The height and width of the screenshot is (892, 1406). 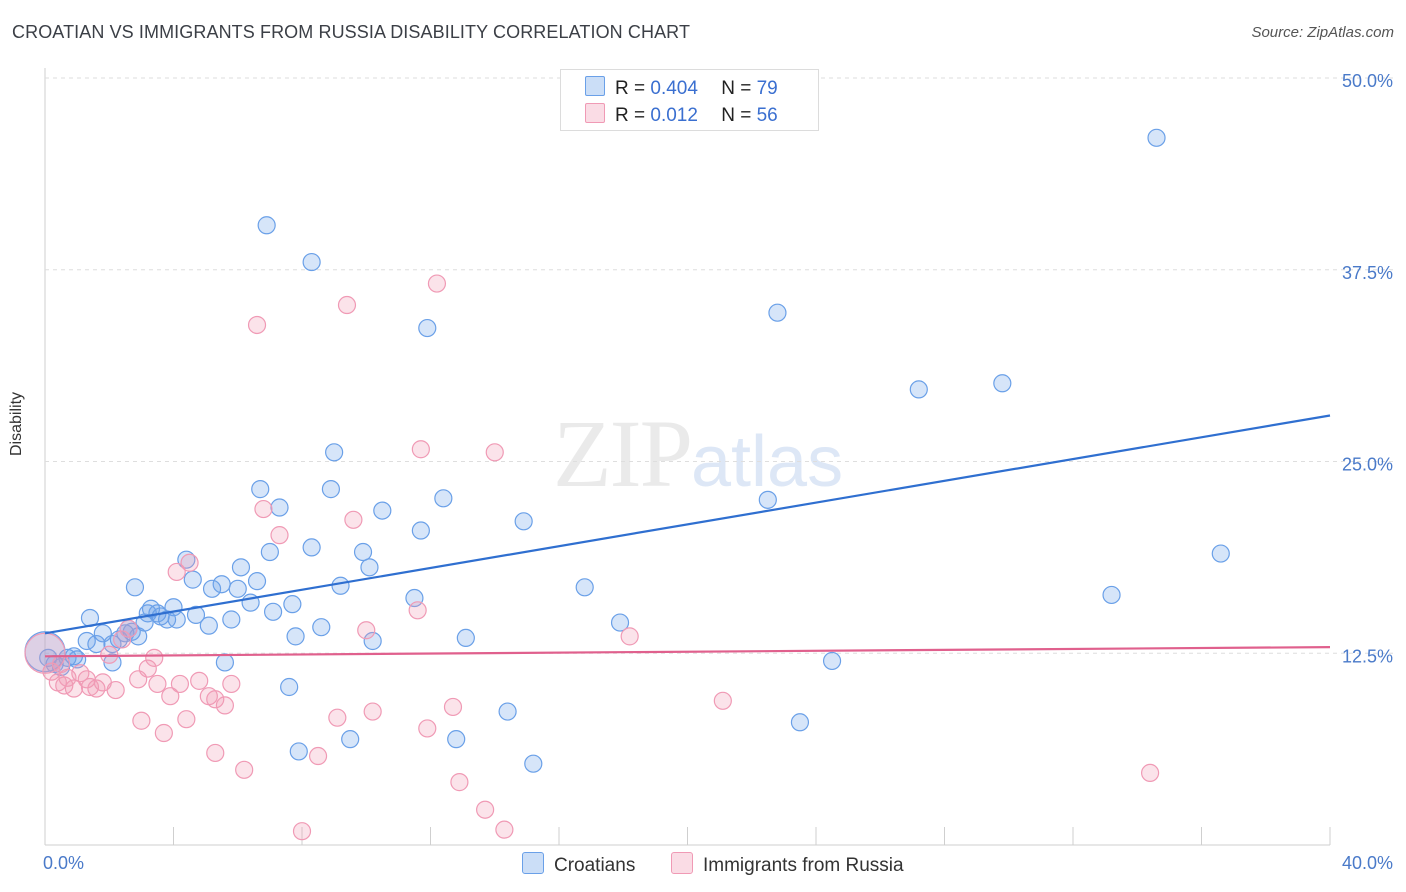 What do you see at coordinates (1367, 465) in the screenshot?
I see `y-tick-label: 25.0%` at bounding box center [1367, 465].